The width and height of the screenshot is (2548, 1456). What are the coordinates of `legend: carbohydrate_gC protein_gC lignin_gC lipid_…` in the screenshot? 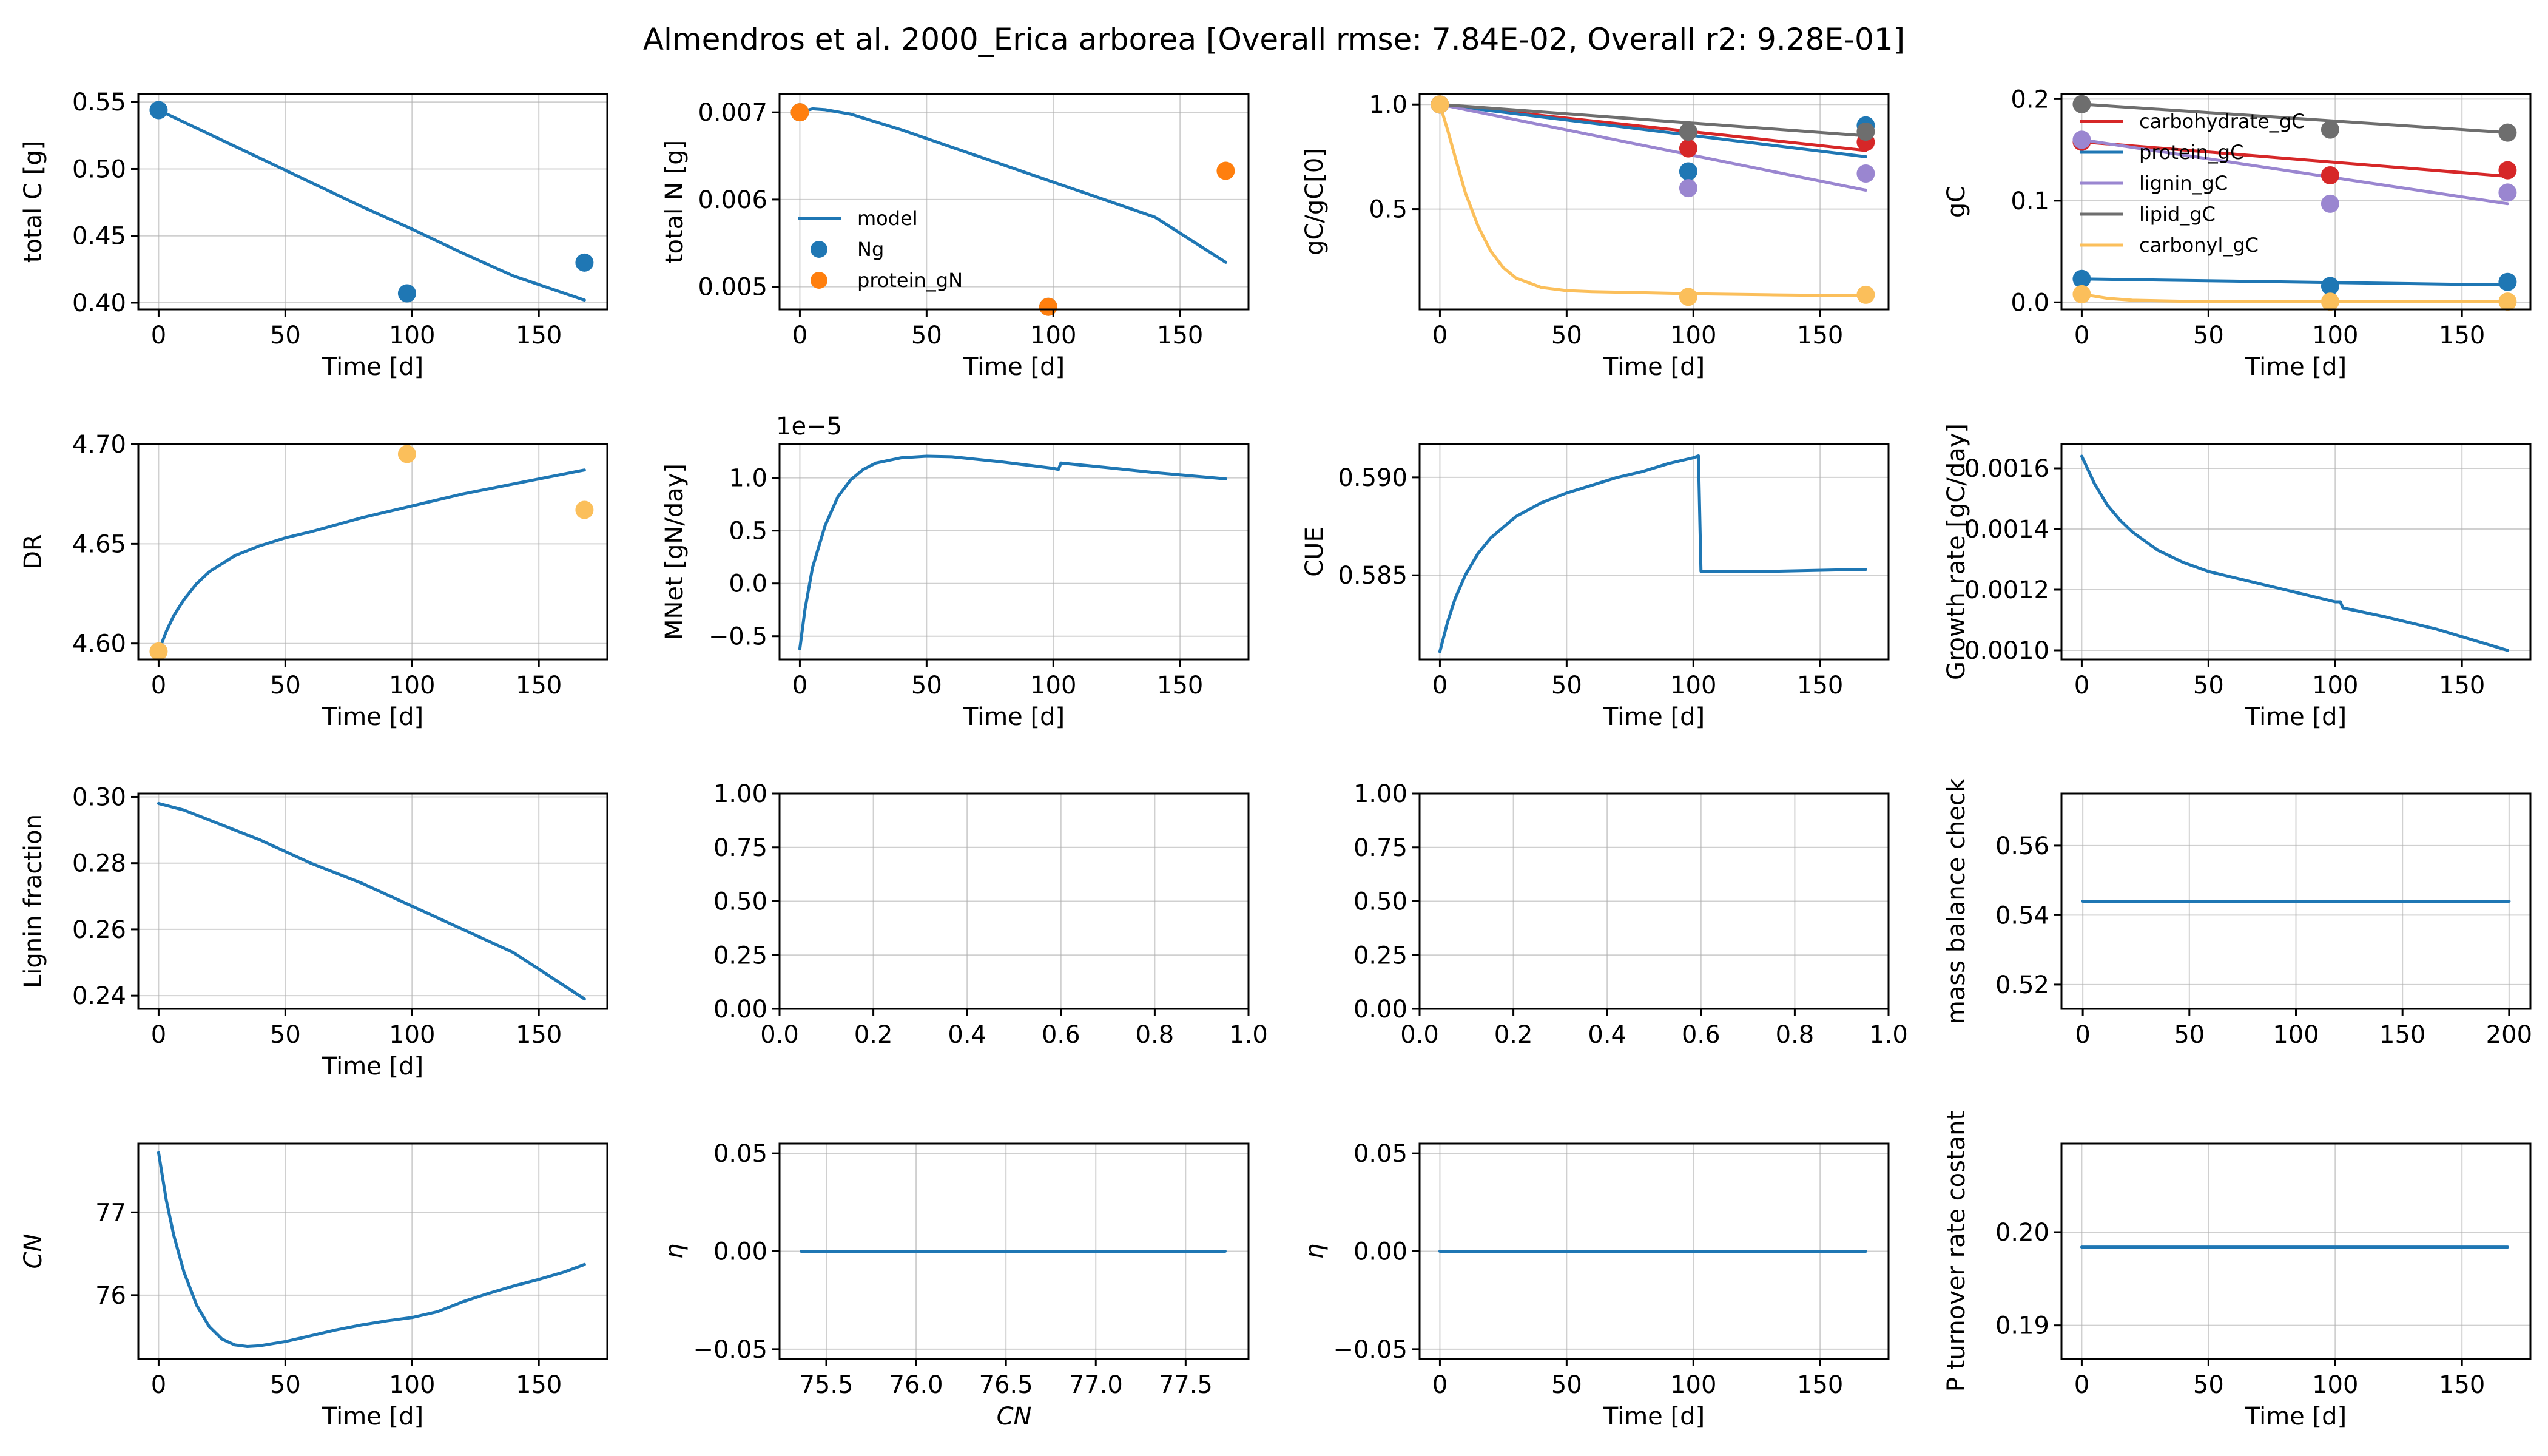 It's located at (2192, 183).